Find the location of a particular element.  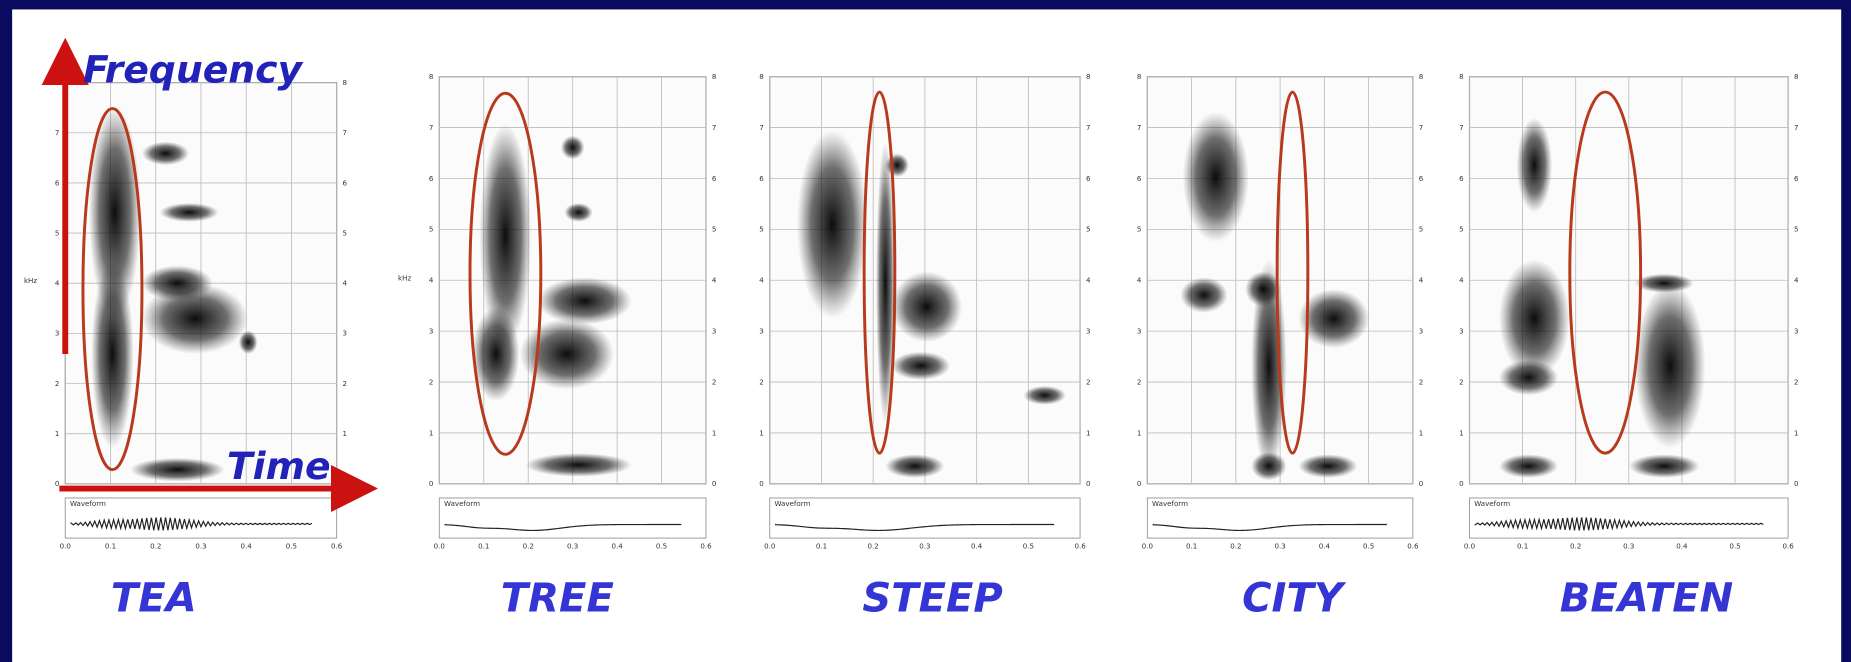

x-tick-label: 0.5 is located at coordinates (1028, 546).